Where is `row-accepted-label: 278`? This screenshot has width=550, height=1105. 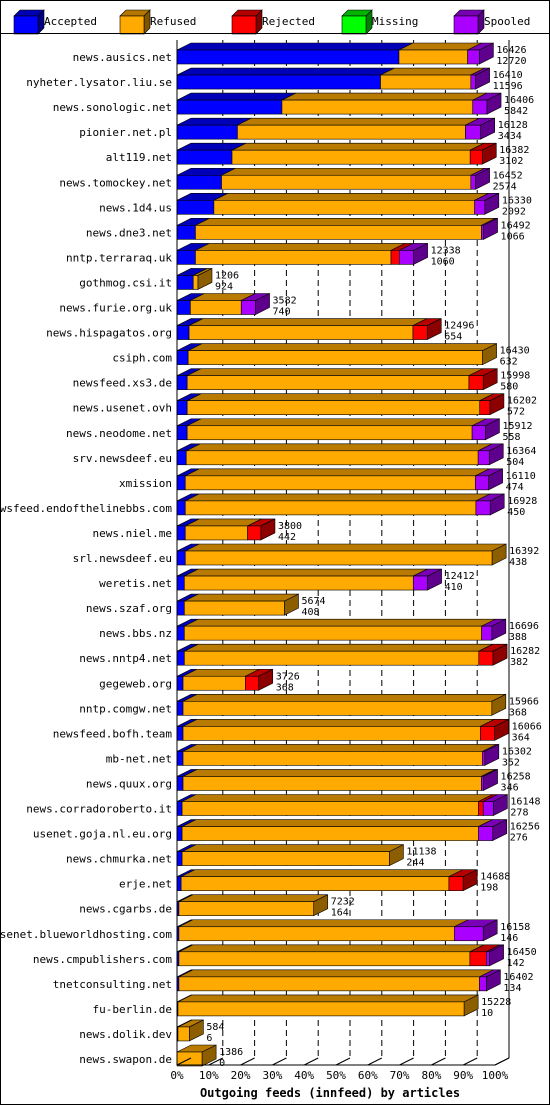 row-accepted-label: 278 is located at coordinates (519, 813).